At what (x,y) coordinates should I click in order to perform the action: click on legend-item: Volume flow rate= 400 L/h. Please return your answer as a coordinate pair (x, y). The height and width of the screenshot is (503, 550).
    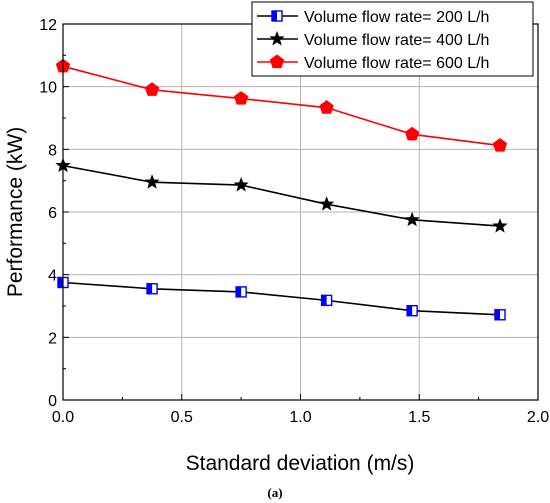
    Looking at the image, I should click on (373, 40).